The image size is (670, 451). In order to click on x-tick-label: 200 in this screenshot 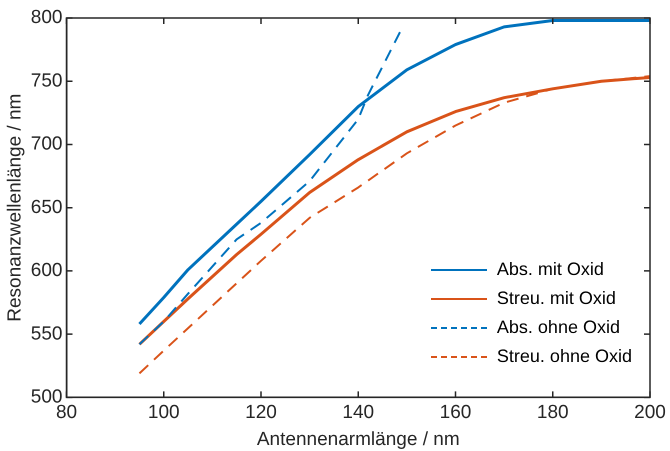, I will do `click(650, 413)`.